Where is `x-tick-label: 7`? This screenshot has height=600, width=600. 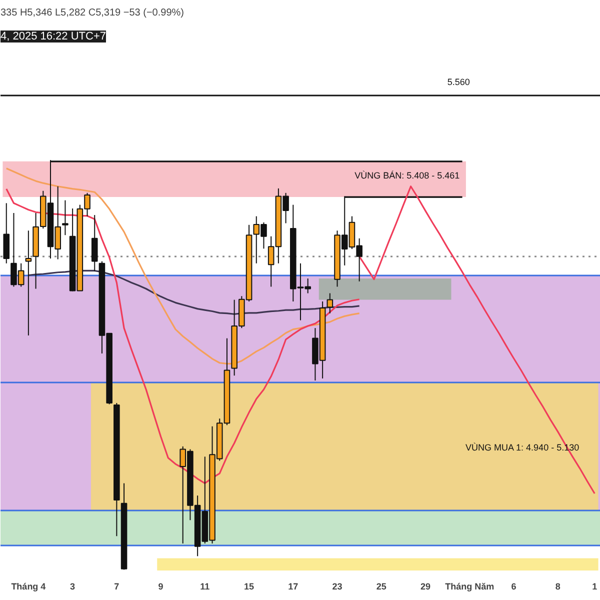 x-tick-label: 7 is located at coordinates (117, 587).